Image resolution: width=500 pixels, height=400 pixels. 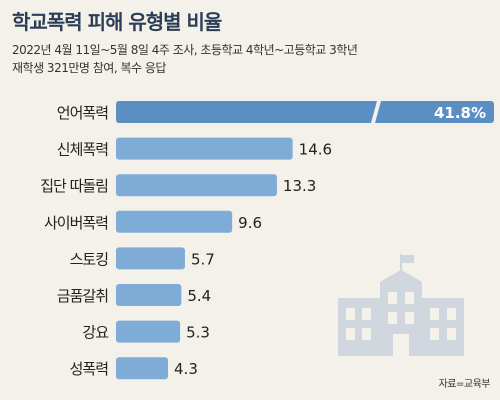 What do you see at coordinates (82, 296) in the screenshot?
I see `category-label: 금품갈취` at bounding box center [82, 296].